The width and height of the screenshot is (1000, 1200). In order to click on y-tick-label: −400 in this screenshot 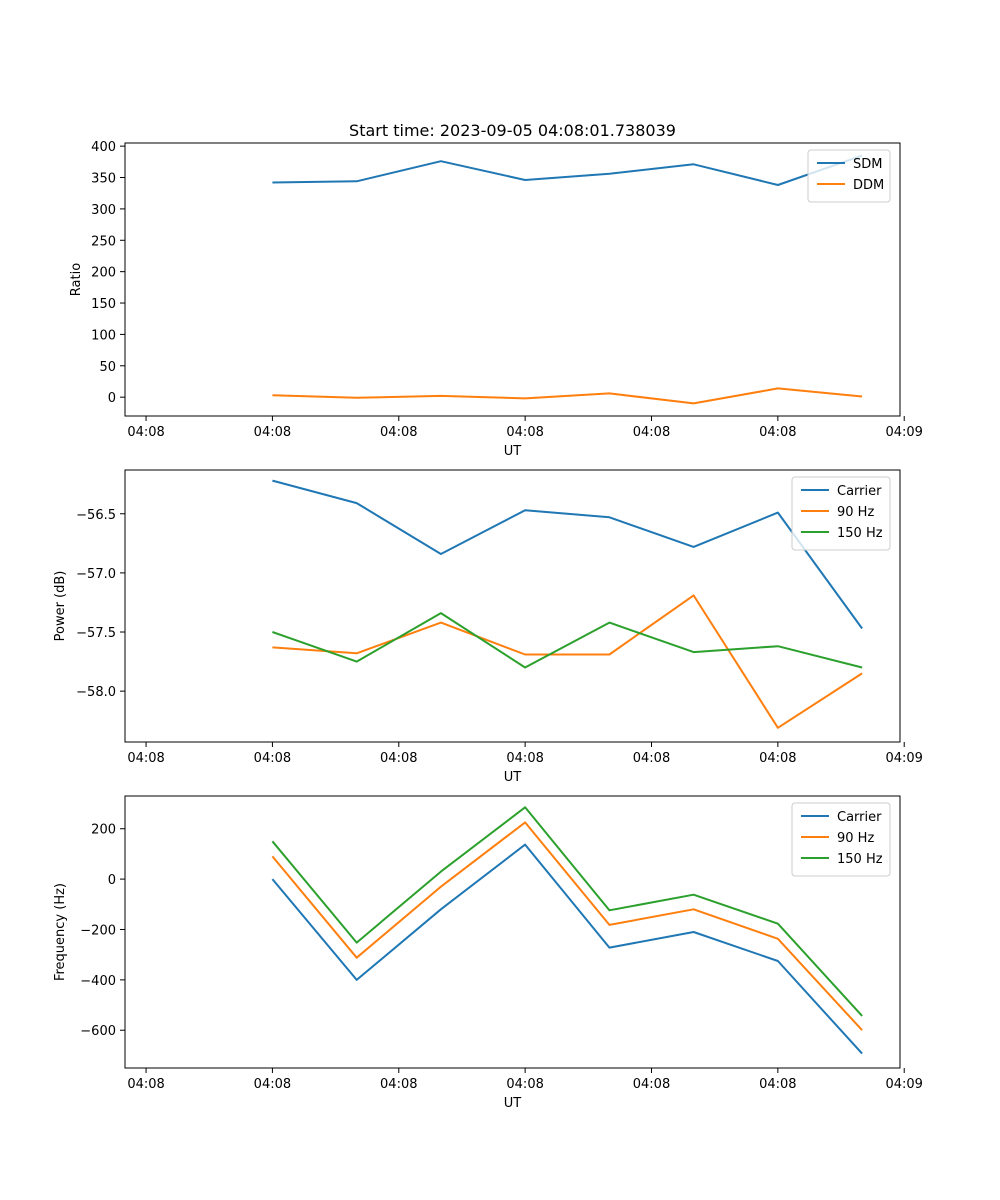, I will do `click(98, 981)`.